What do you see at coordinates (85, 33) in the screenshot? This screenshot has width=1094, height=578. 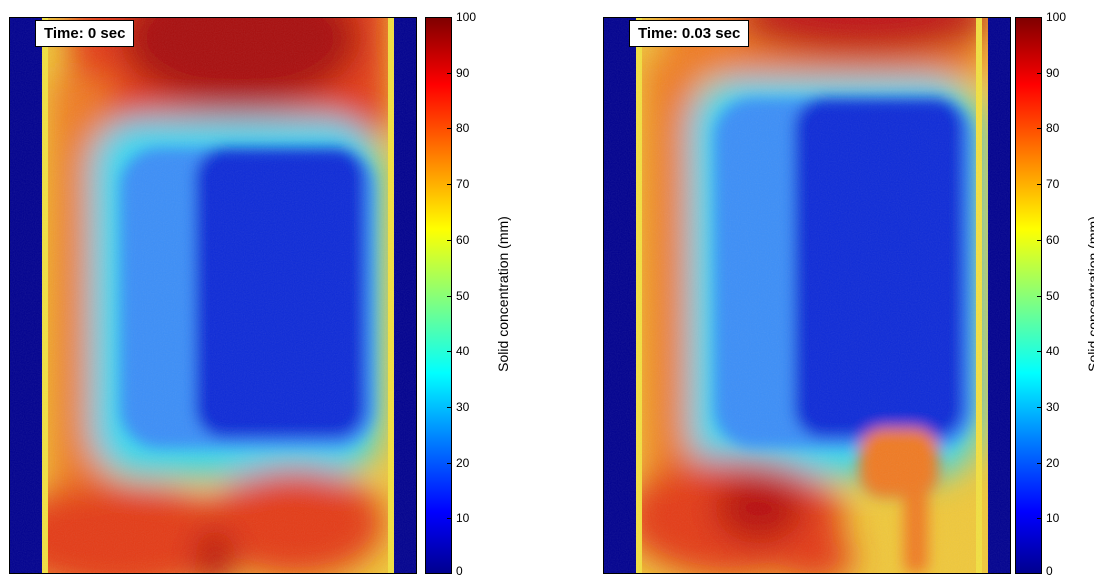 I see `time-annotation: Time: 0 sec` at bounding box center [85, 33].